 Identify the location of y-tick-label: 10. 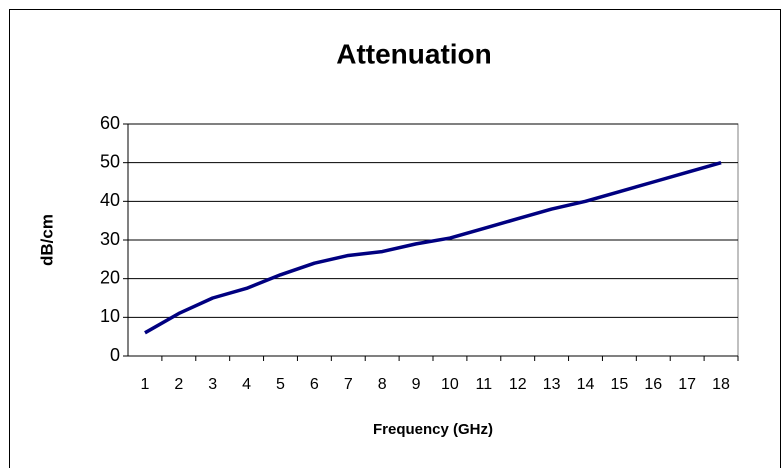
(110, 316).